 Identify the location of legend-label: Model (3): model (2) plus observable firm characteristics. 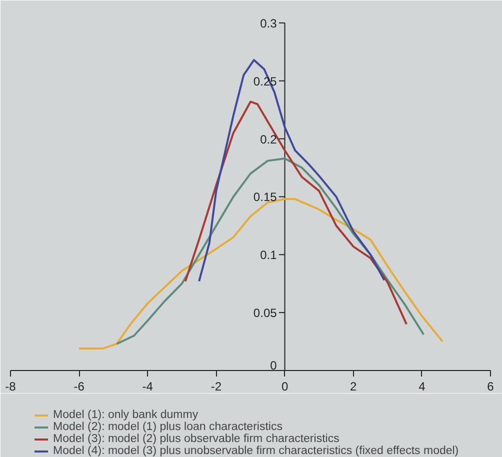
(196, 439).